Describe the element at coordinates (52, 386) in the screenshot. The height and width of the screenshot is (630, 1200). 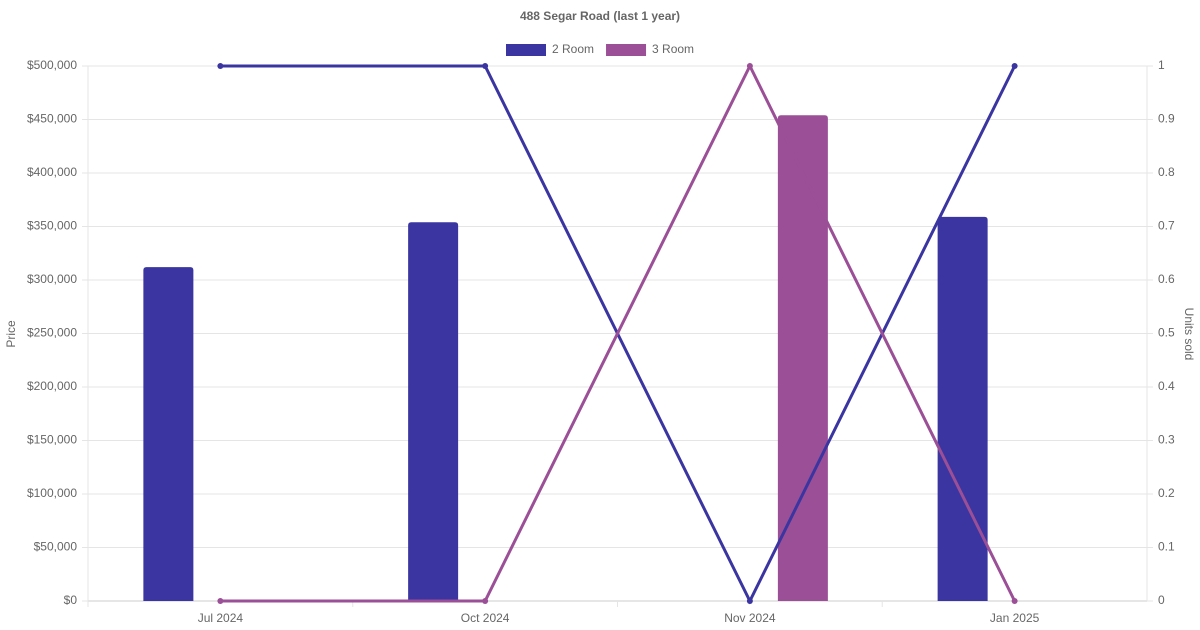
I see `y-tick-label: $200,000` at that location.